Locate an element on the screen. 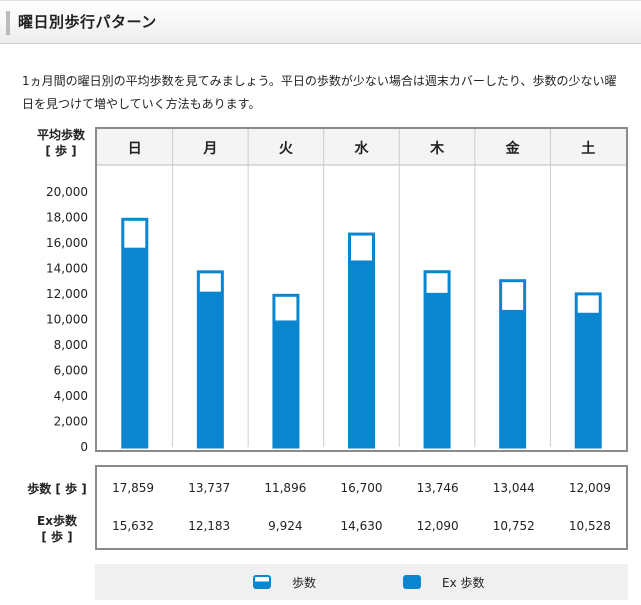  day-label: 木 is located at coordinates (437, 148).